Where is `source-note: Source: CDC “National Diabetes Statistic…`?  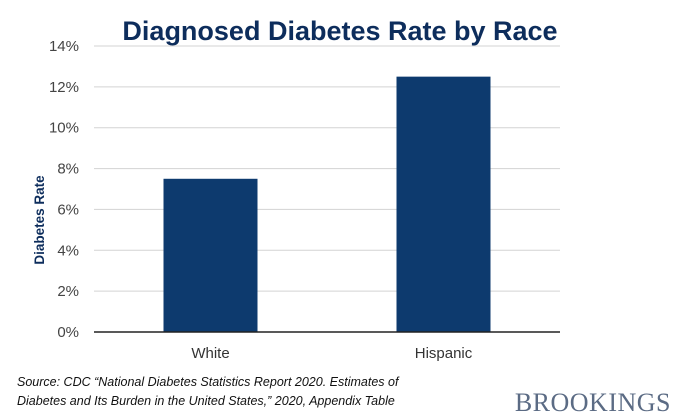 source-note: Source: CDC “National Diabetes Statistic… is located at coordinates (237, 392).